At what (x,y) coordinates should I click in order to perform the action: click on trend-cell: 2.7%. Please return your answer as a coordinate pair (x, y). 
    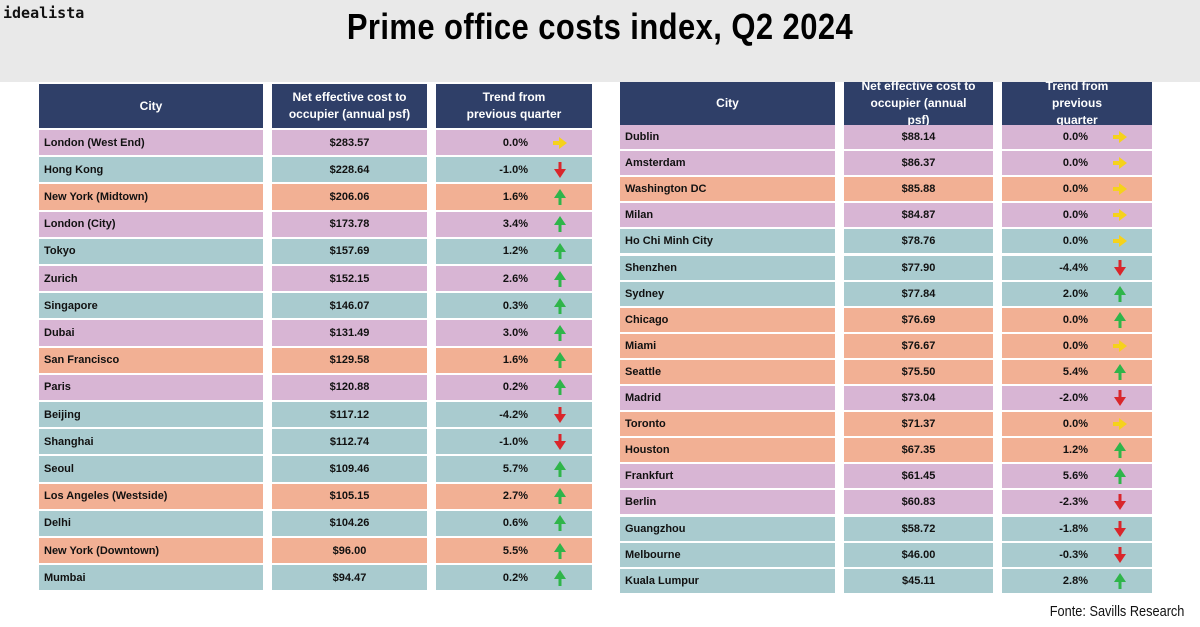
    Looking at the image, I should click on (514, 496).